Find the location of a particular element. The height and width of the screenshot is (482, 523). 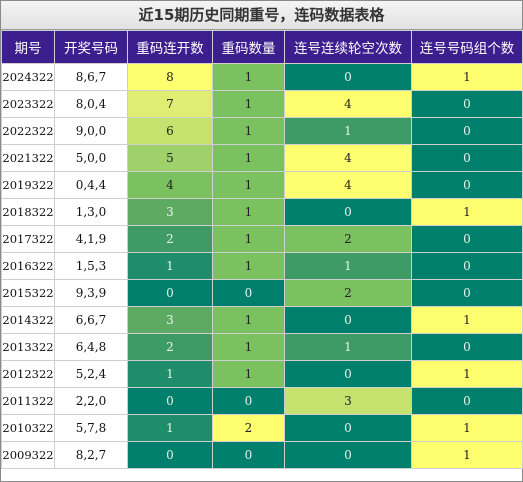

table-row: 2012322 5,2,4 1 1 0 1 is located at coordinates (262, 374).